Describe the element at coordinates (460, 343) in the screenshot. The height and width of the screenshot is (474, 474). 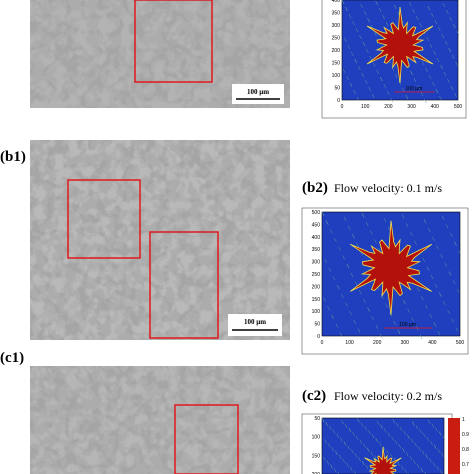
I see `x-tick-label: 500` at that location.